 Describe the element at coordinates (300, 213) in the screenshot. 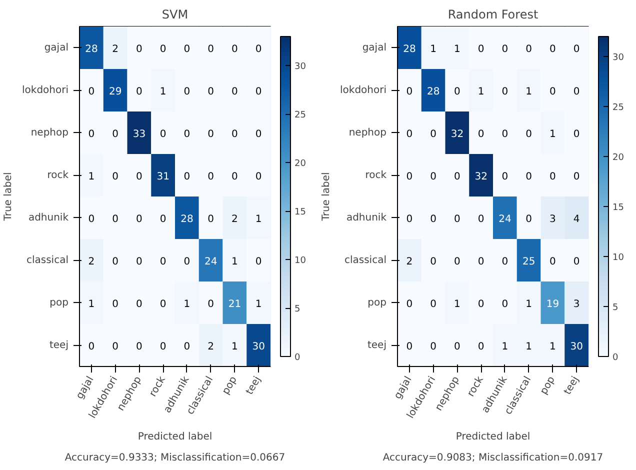

I see `color-bar-label: 15` at that location.